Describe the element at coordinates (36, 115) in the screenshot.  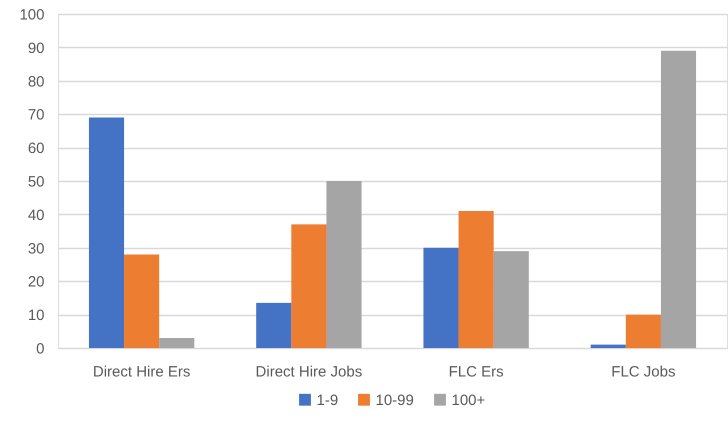
I see `y-tick-label: 70` at that location.